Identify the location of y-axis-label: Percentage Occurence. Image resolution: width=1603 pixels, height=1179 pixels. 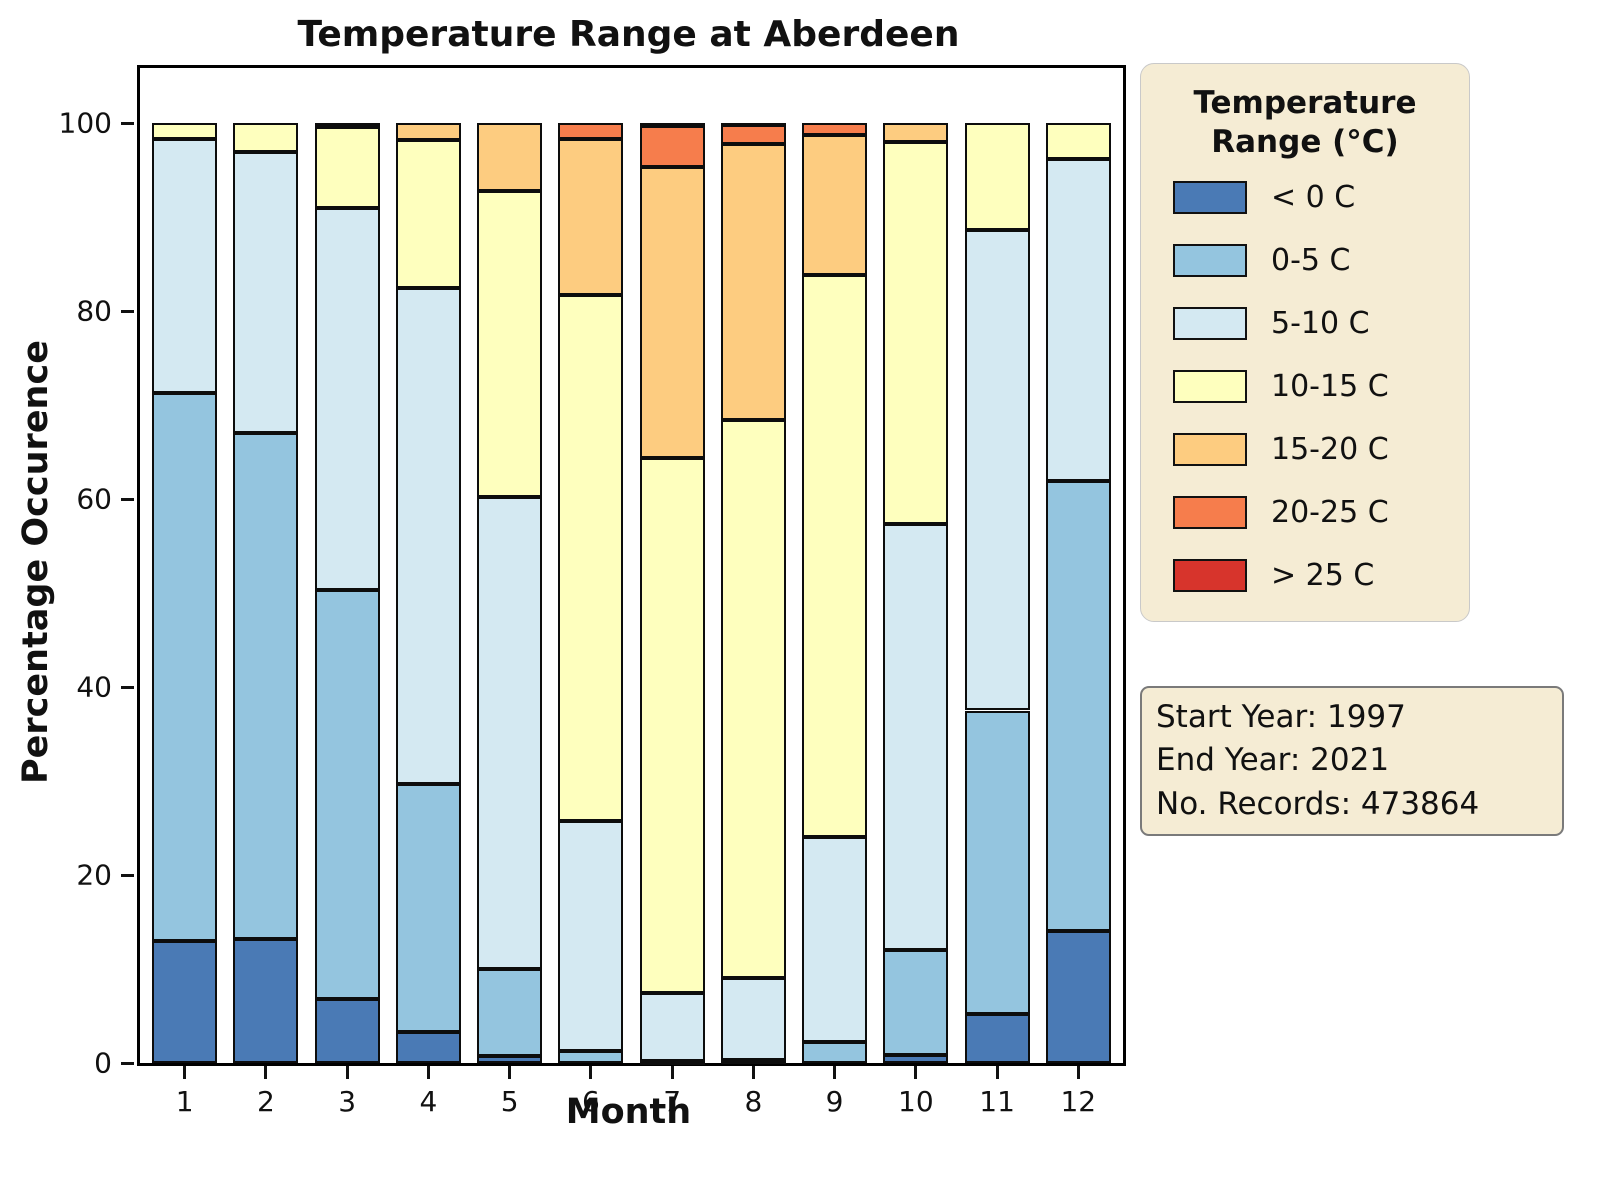
(36, 562).